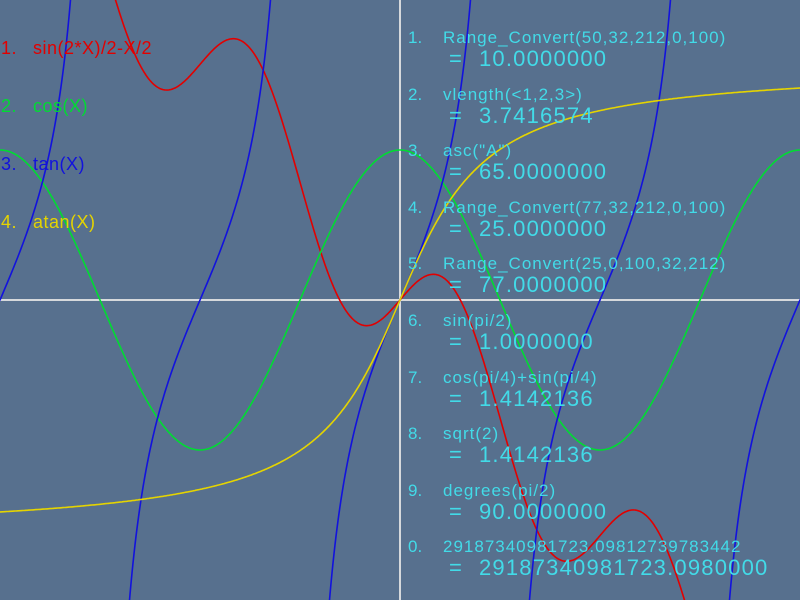  What do you see at coordinates (415, 151) in the screenshot?
I see `result-number: 3.` at bounding box center [415, 151].